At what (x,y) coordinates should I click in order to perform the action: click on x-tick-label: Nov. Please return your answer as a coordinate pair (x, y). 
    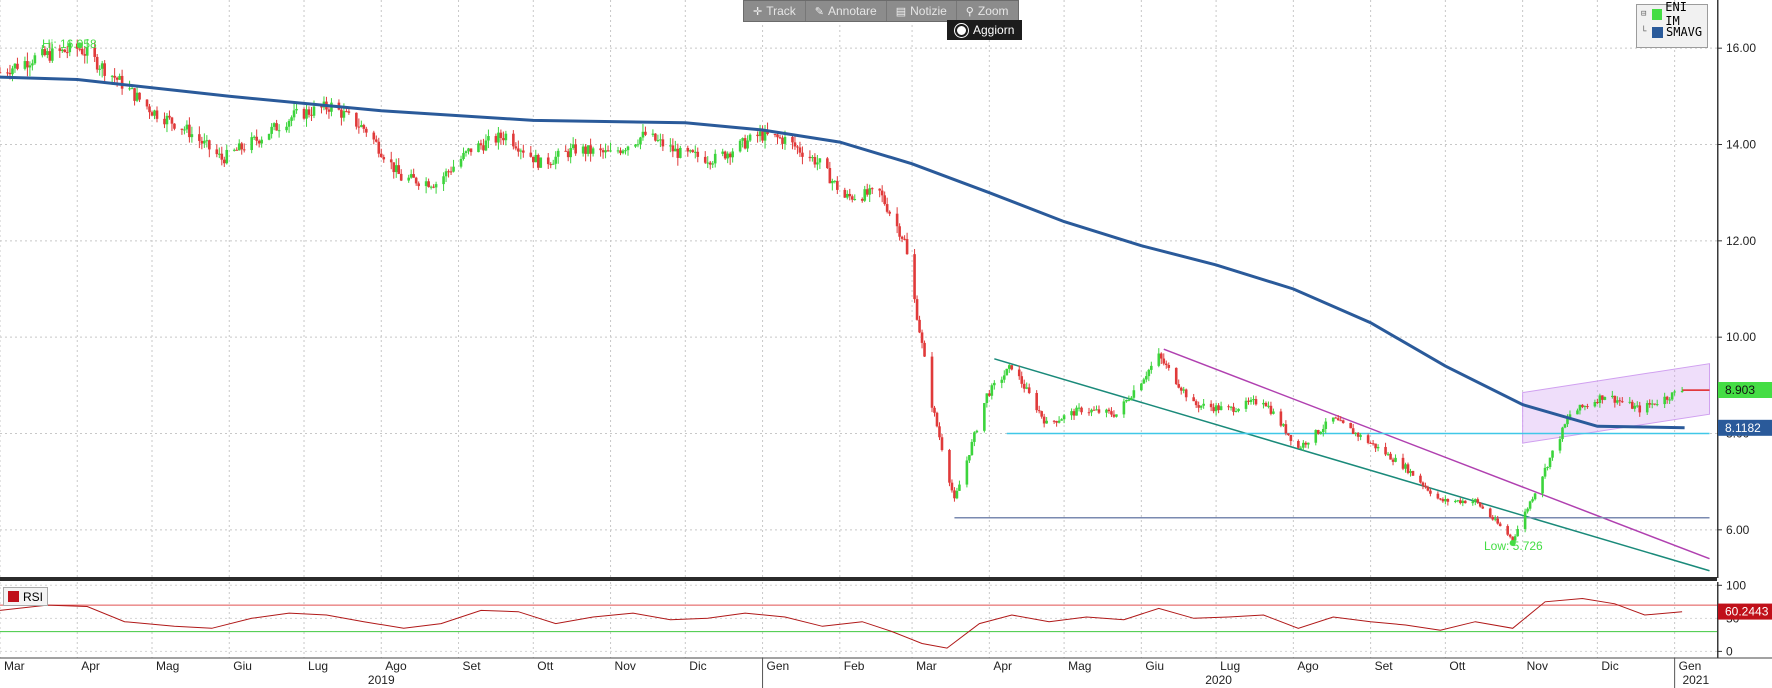
    Looking at the image, I should click on (1537, 666).